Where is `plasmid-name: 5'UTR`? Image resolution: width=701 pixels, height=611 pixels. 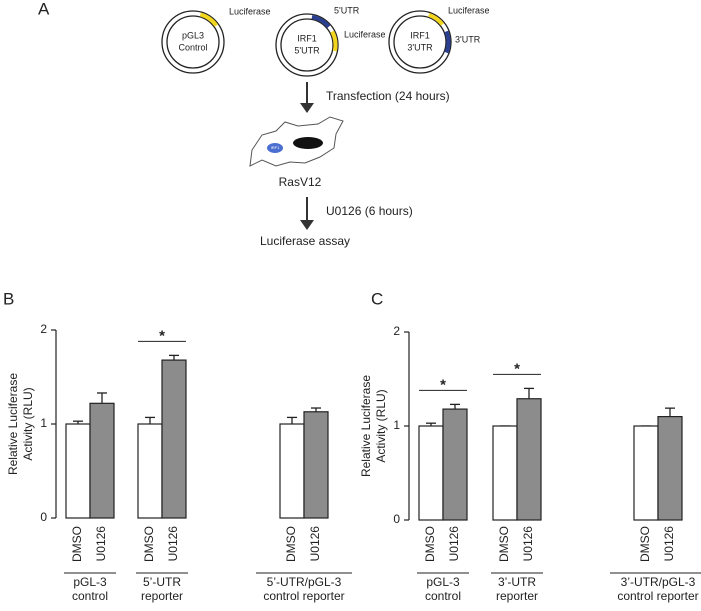
plasmid-name: 5'UTR is located at coordinates (307, 50).